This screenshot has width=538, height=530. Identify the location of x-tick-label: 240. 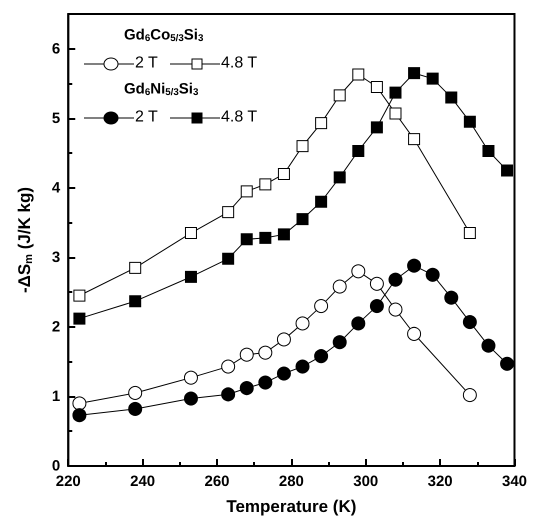
(143, 481).